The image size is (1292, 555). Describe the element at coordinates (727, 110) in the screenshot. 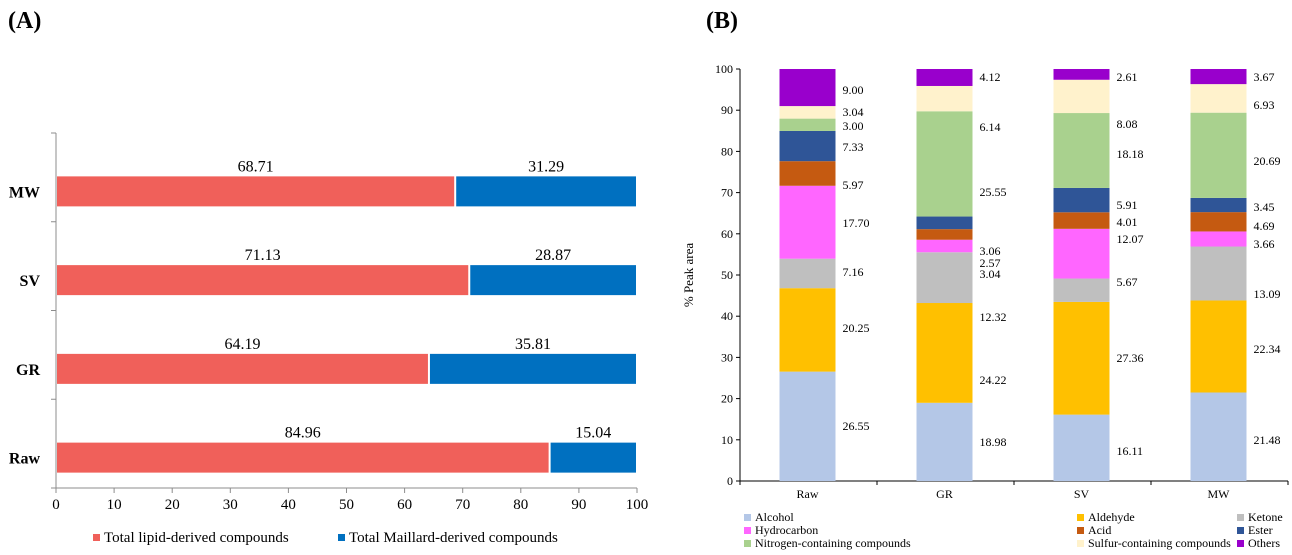

I see `y-tick-label: 90` at that location.